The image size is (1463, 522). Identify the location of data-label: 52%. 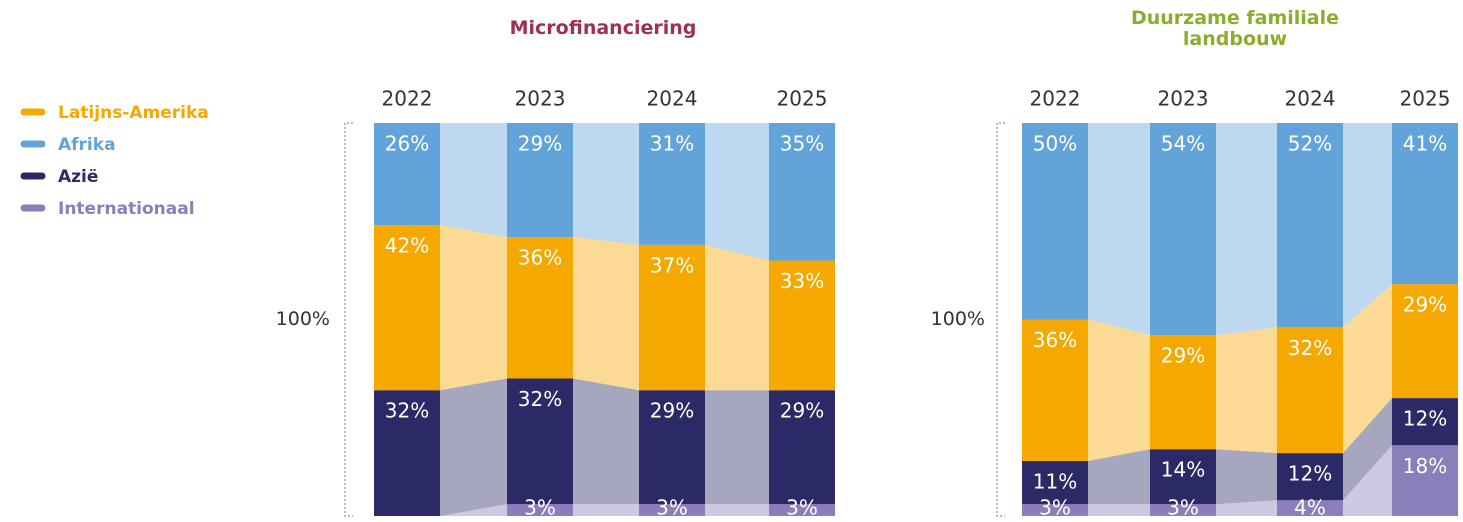
(1310, 144).